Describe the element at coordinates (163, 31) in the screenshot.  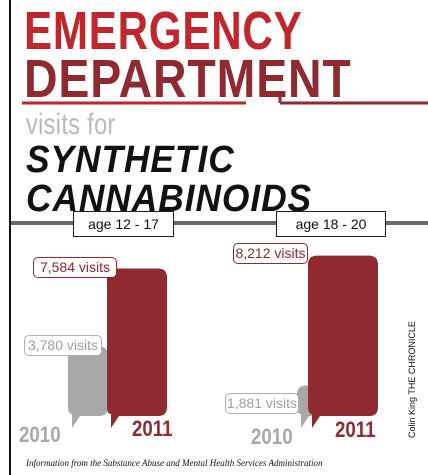
I see `title-line-1: EMERGENCY` at that location.